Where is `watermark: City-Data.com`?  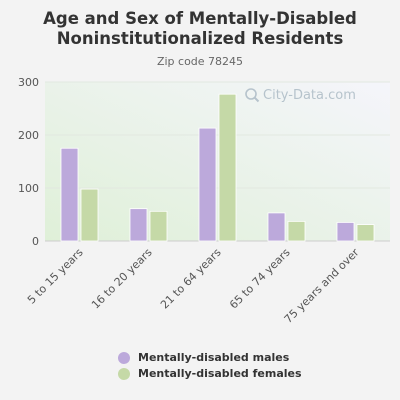 watermark: City-Data.com is located at coordinates (300, 95).